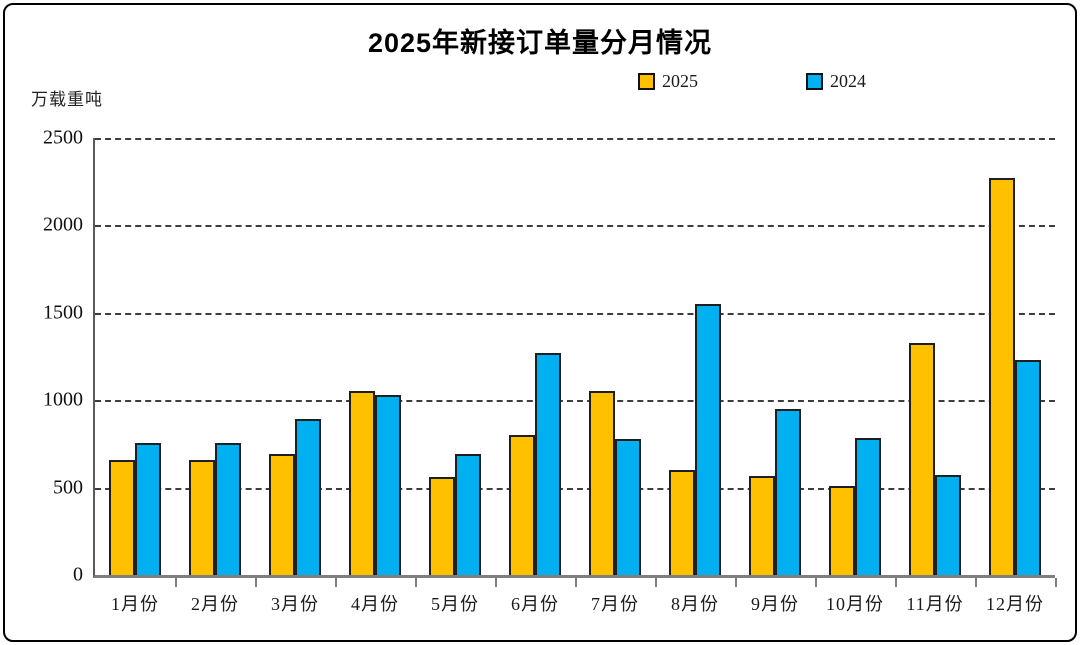  What do you see at coordinates (295, 356) in the screenshot?
I see `bar-group-3月份` at bounding box center [295, 356].